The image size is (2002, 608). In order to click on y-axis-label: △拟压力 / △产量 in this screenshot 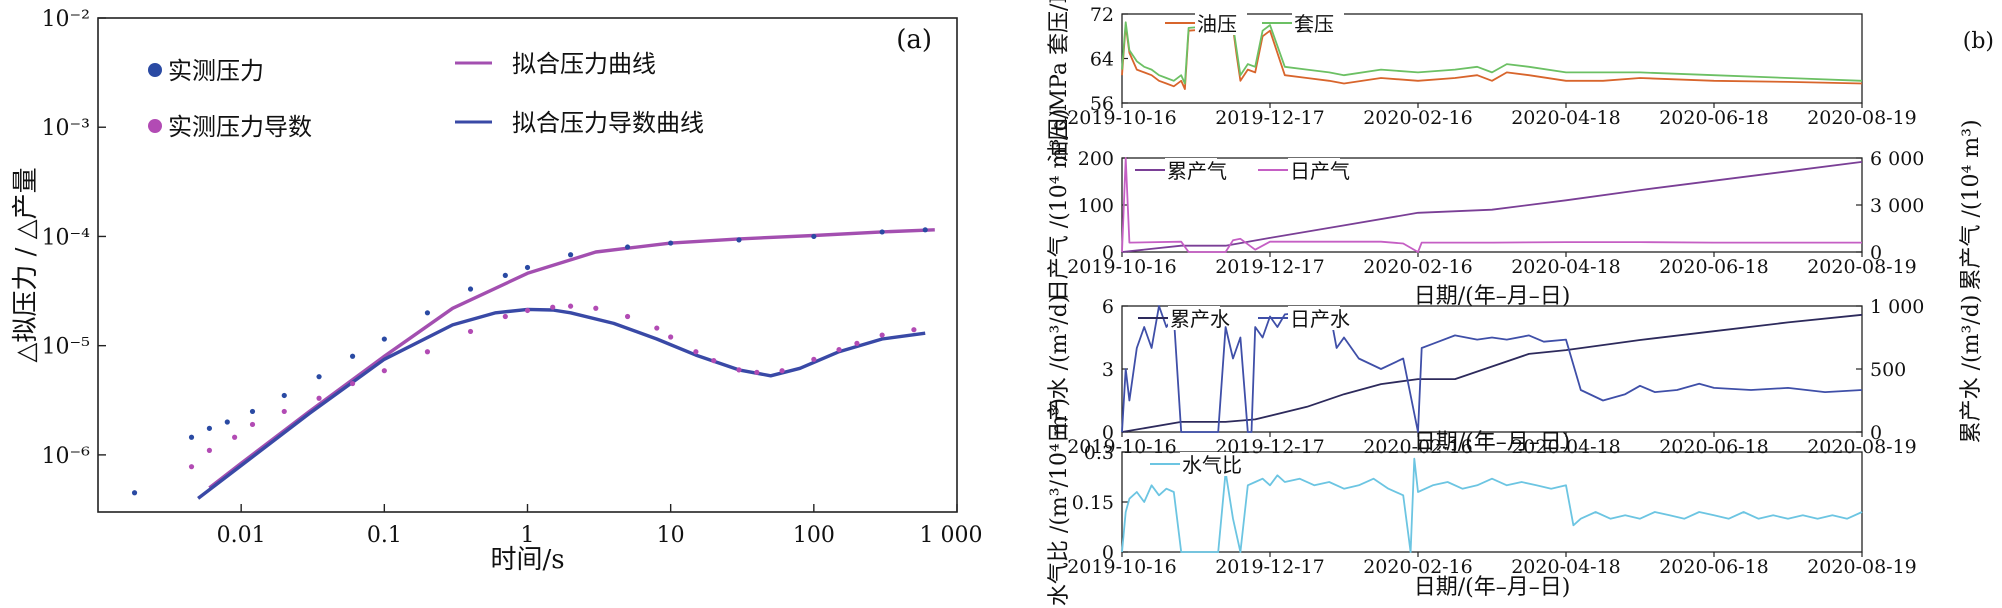, I will do `click(26, 264)`.